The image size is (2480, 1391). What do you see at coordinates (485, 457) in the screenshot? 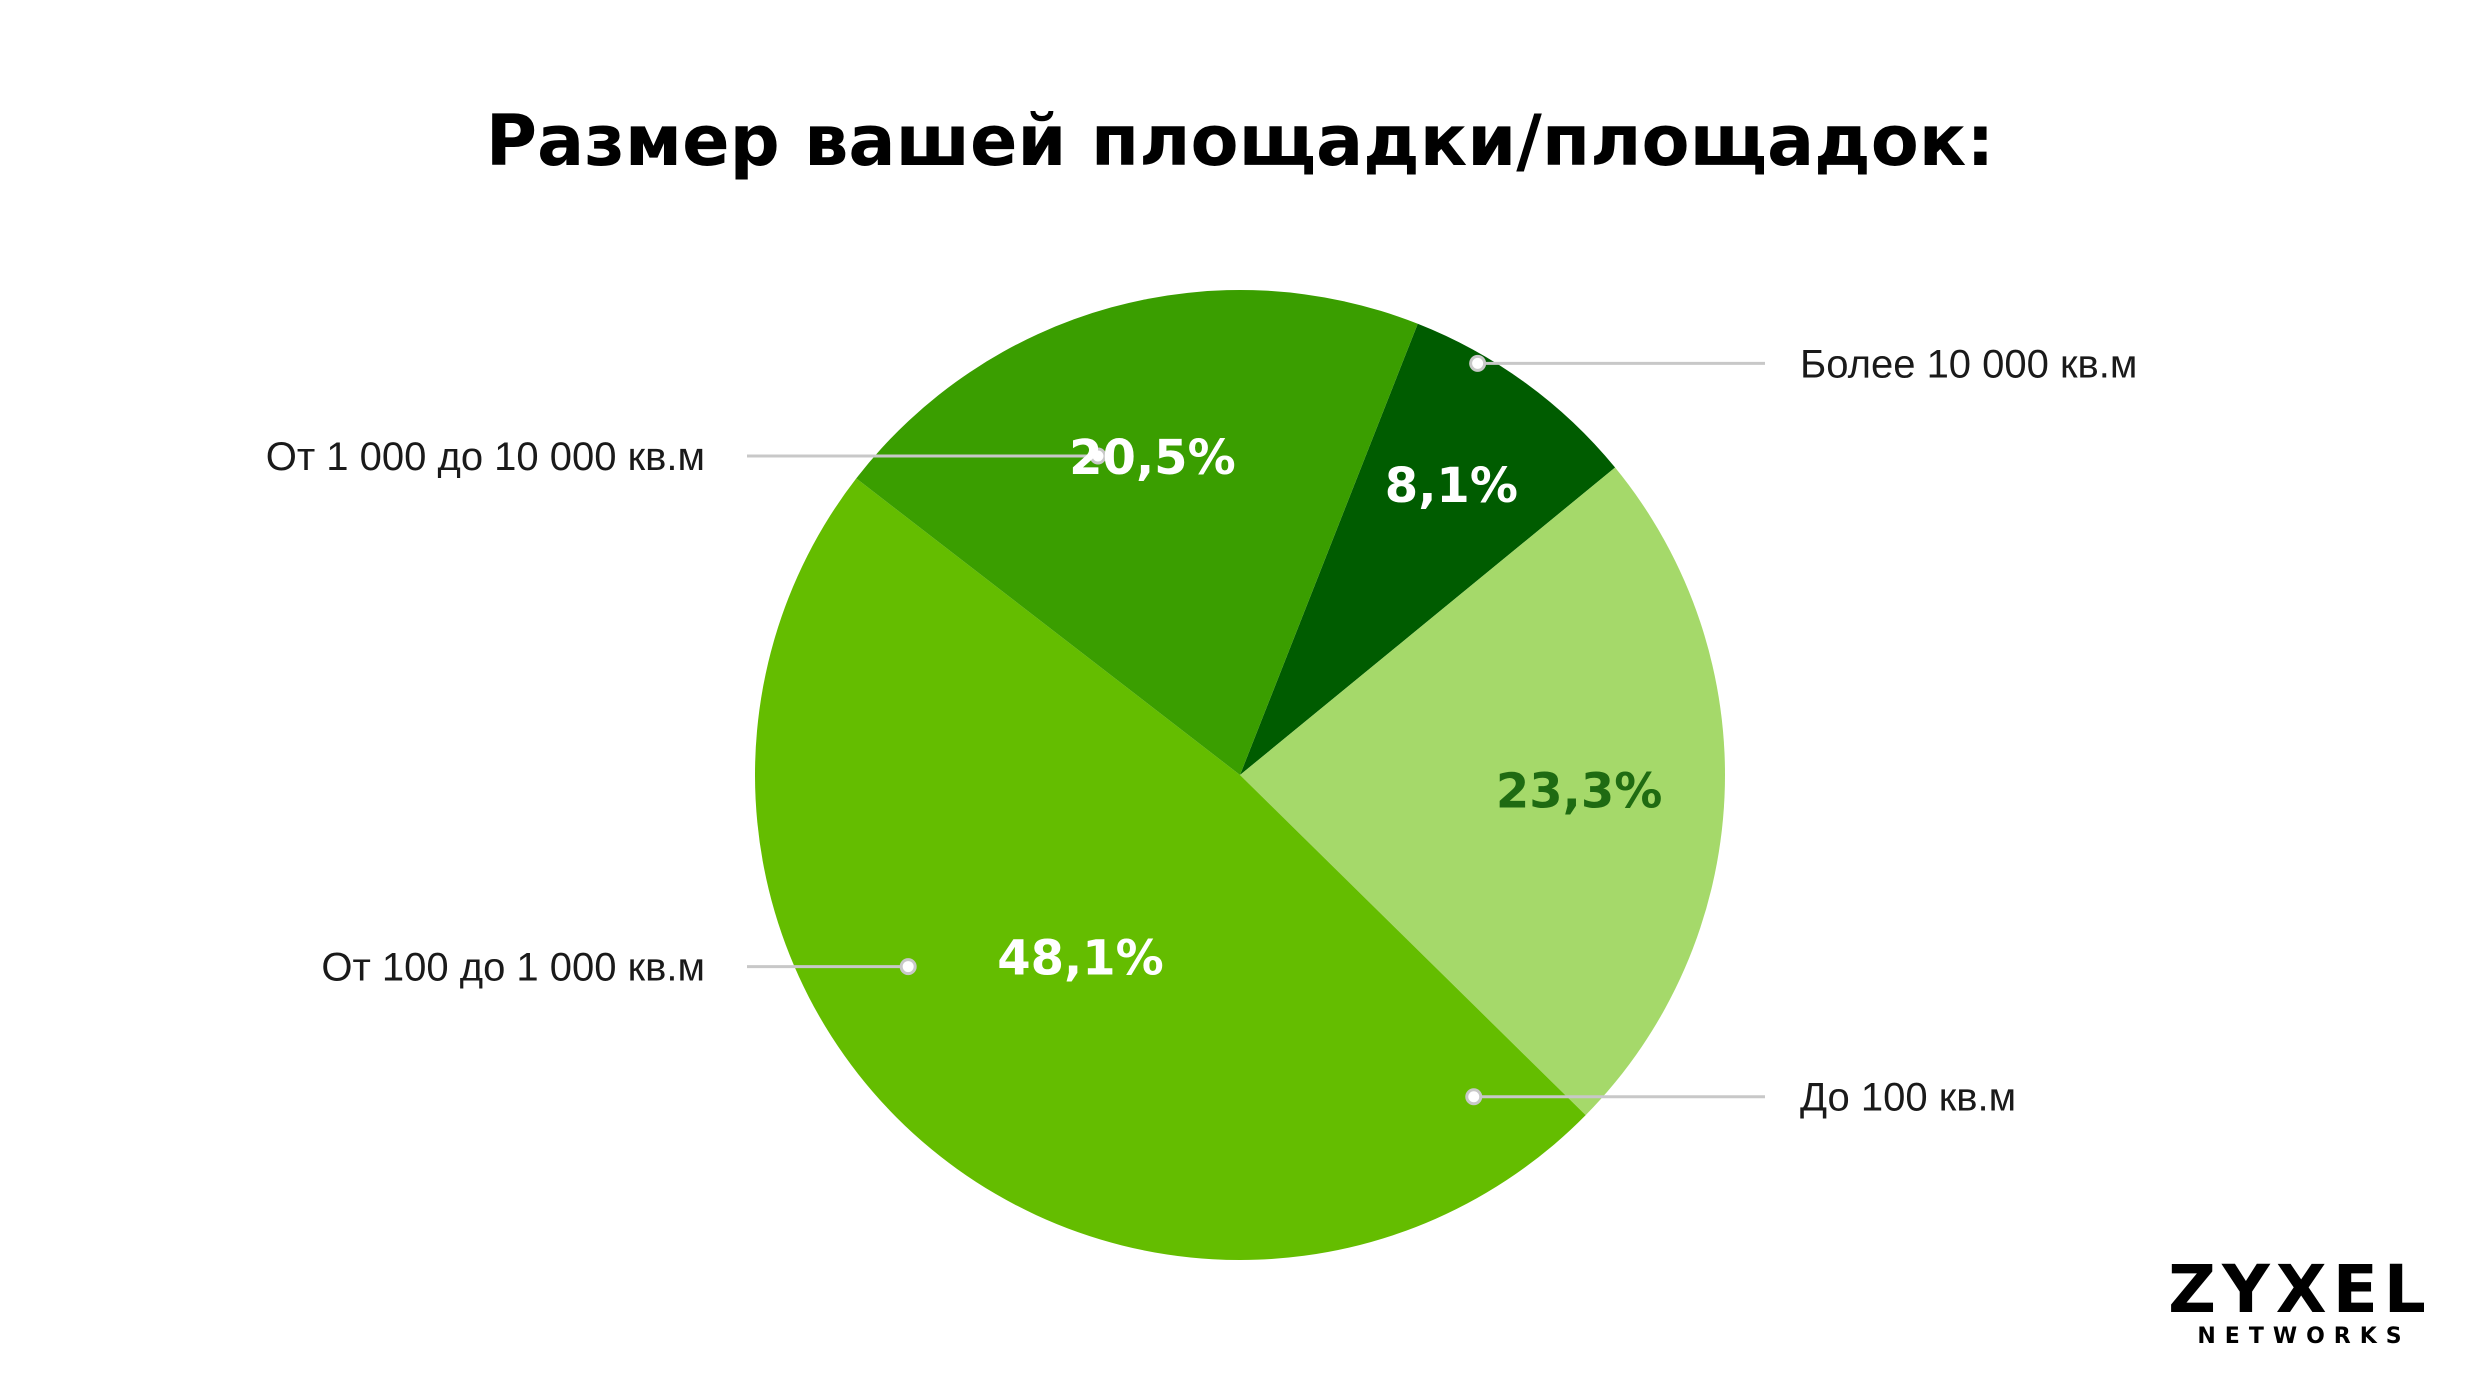
I see `category-label-1000-10000: От 1 000 до 10 000 кв.м` at bounding box center [485, 457].